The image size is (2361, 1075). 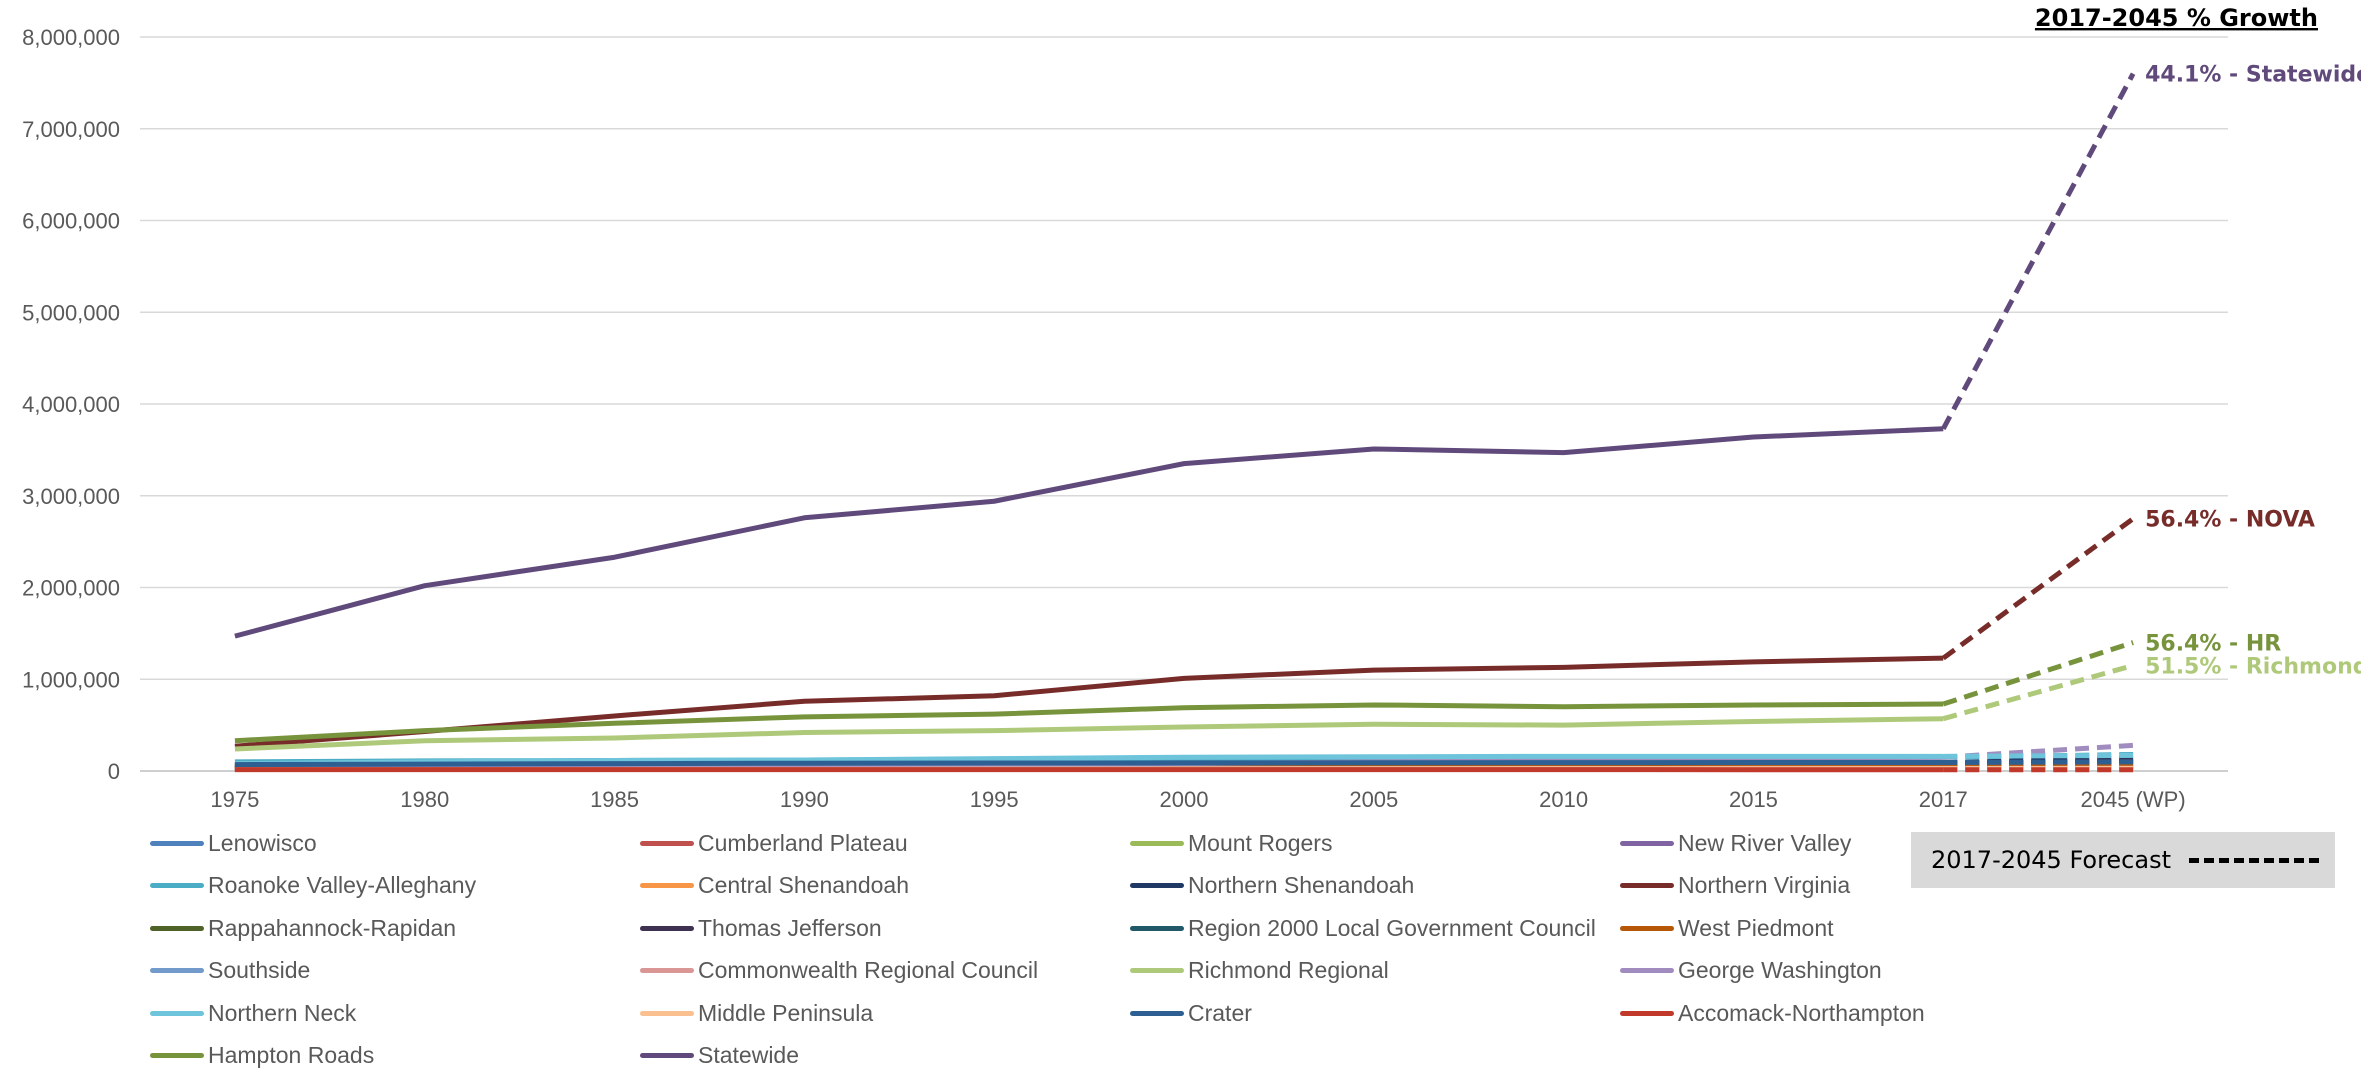 What do you see at coordinates (1943, 799) in the screenshot?
I see `x-tick-label: 2017` at bounding box center [1943, 799].